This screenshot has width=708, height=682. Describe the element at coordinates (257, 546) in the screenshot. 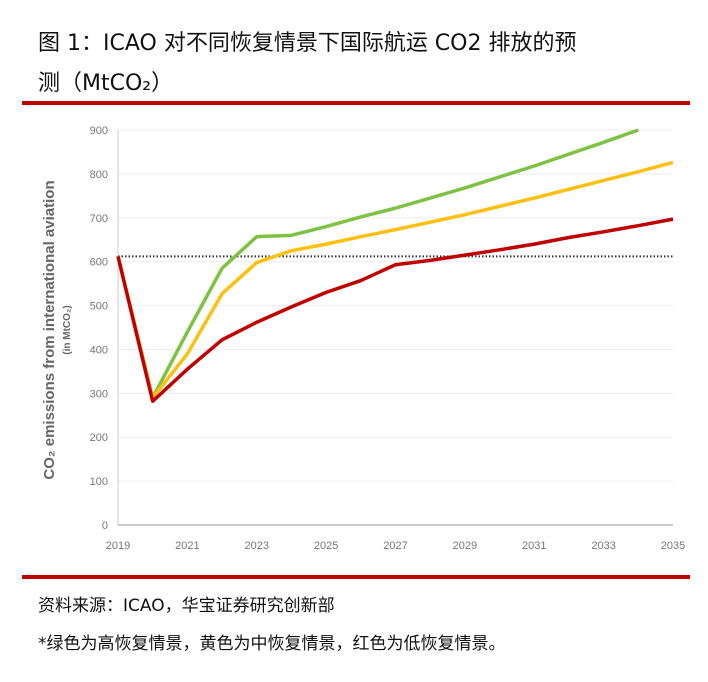

I see `x-tick-label: 2023` at that location.